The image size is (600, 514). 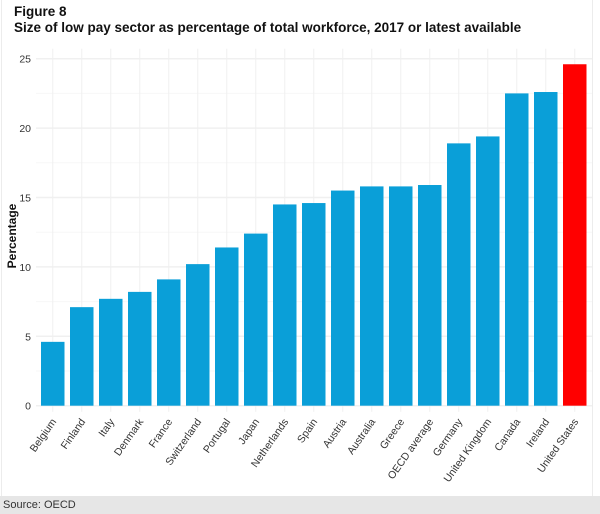 What do you see at coordinates (256, 319) in the screenshot?
I see `bar-japan` at bounding box center [256, 319].